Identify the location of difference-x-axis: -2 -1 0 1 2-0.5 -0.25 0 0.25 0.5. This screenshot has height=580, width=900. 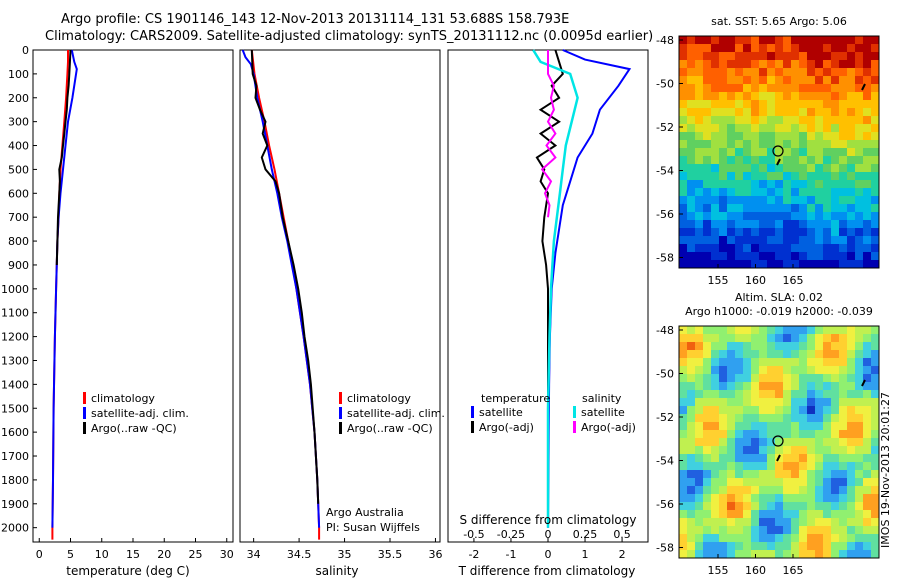
(547, 544).